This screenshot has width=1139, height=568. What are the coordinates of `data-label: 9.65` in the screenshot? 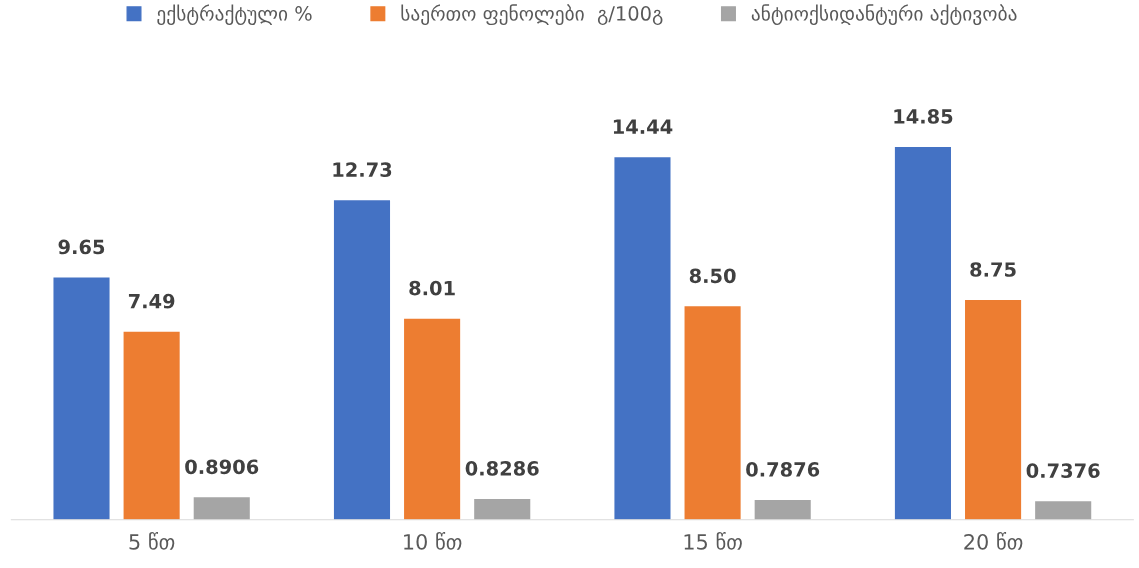 It's located at (81, 247).